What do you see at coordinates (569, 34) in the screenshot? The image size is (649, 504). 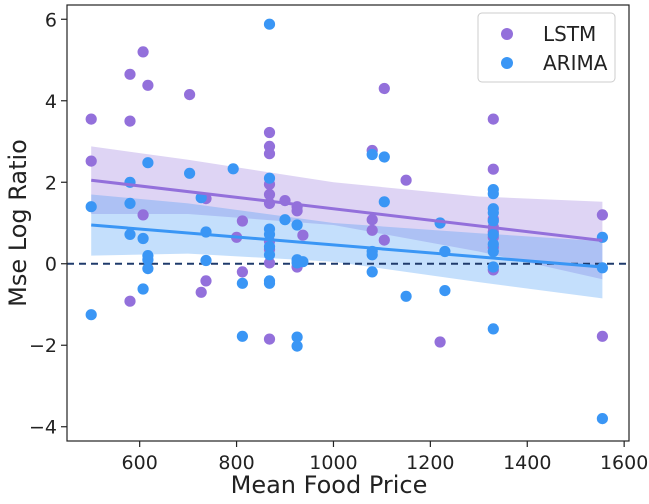 I see `legend-label-0: LSTM` at bounding box center [569, 34].